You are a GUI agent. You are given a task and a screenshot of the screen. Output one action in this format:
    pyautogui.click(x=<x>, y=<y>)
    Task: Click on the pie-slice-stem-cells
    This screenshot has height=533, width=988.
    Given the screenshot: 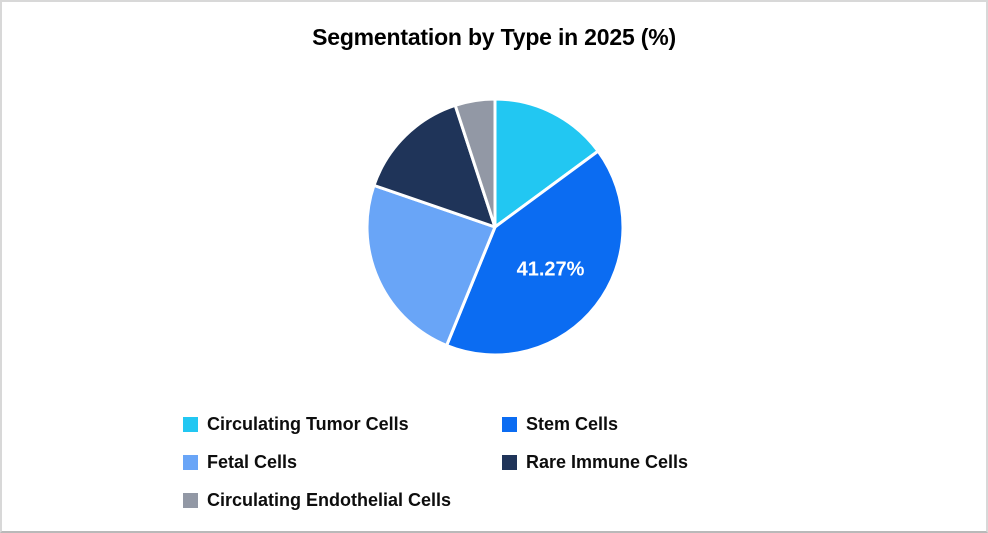 What is the action you would take?
    pyautogui.click(x=535, y=253)
    